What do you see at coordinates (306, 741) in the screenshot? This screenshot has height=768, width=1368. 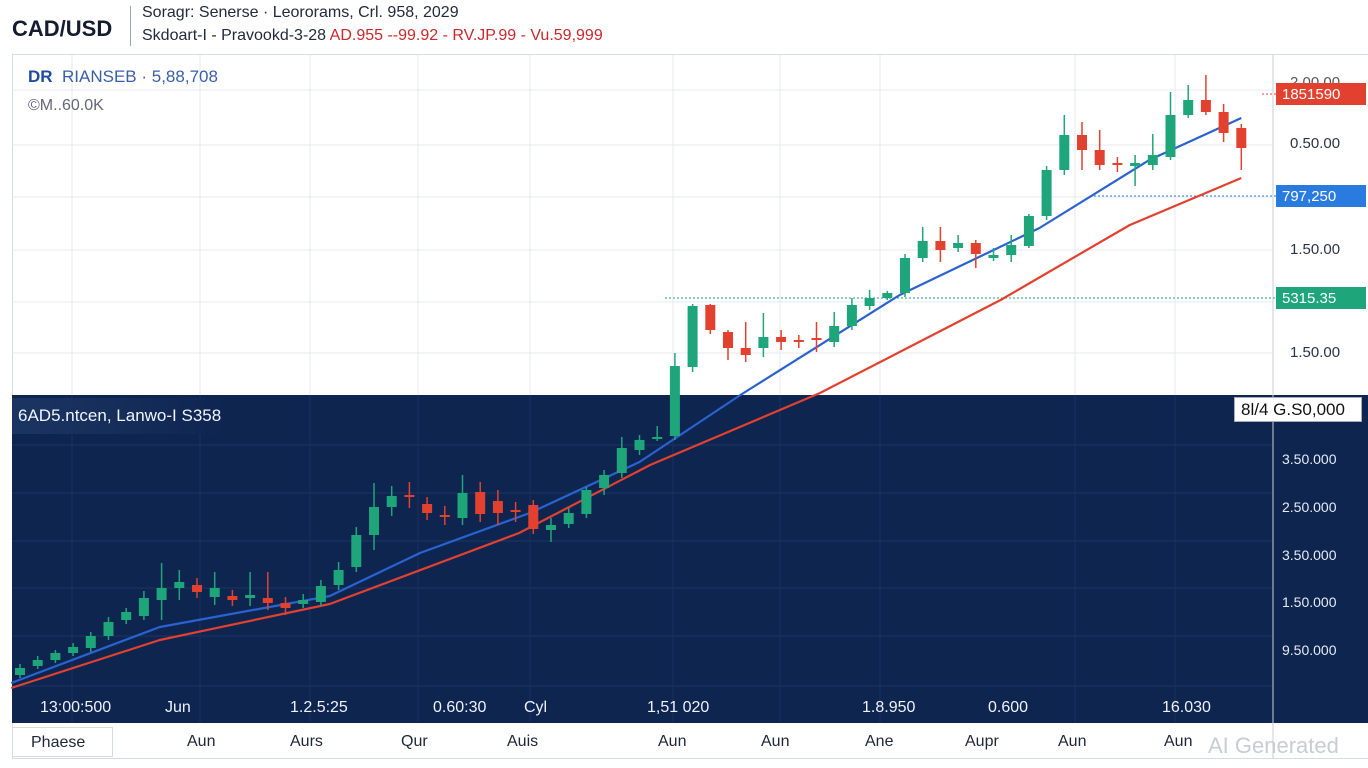 I see `x-tick: Aurs` at bounding box center [306, 741].